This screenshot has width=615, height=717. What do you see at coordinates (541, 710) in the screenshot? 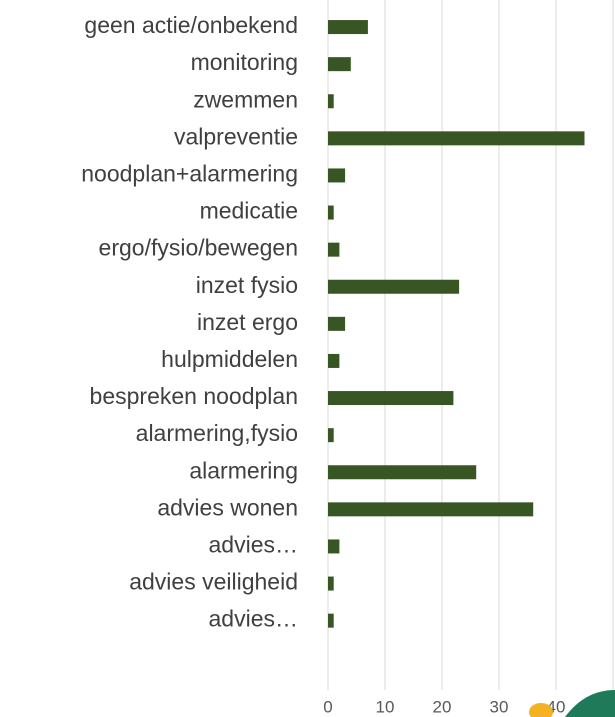
I see `logo-dot` at bounding box center [541, 710].